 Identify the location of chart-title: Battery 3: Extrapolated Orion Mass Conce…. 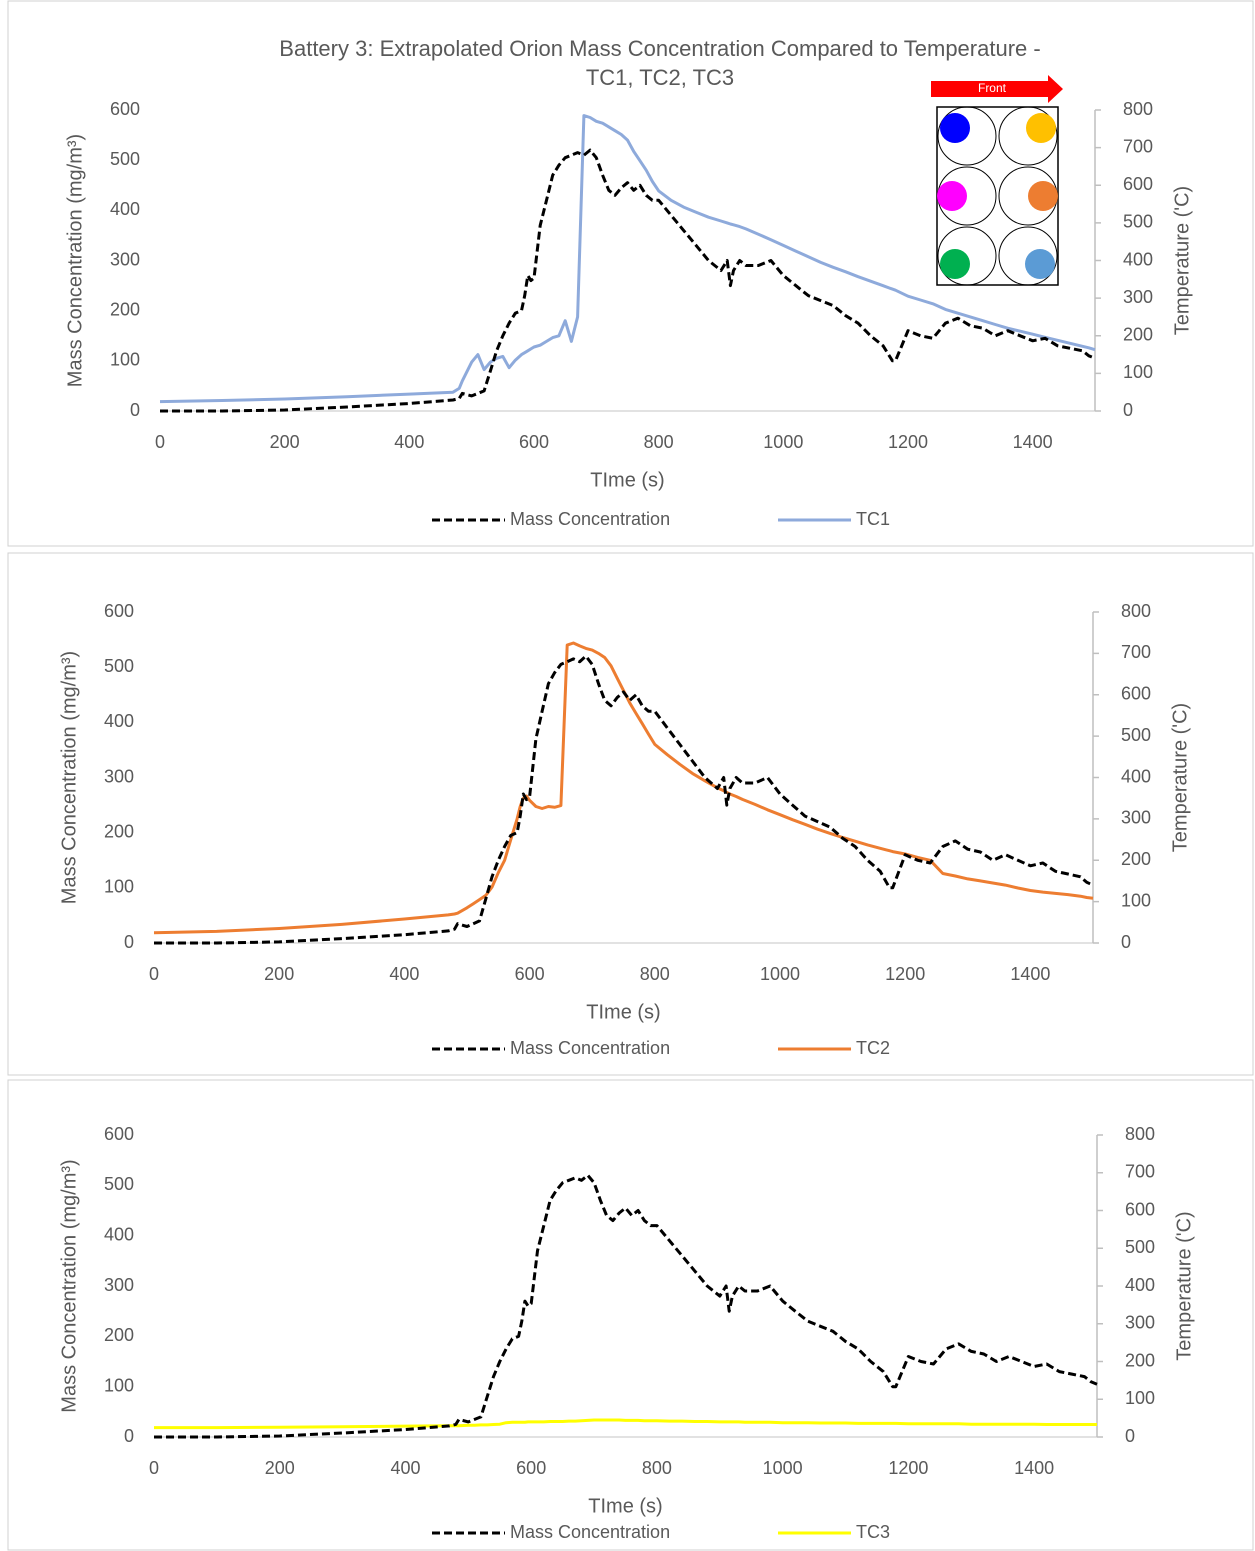
(660, 63).